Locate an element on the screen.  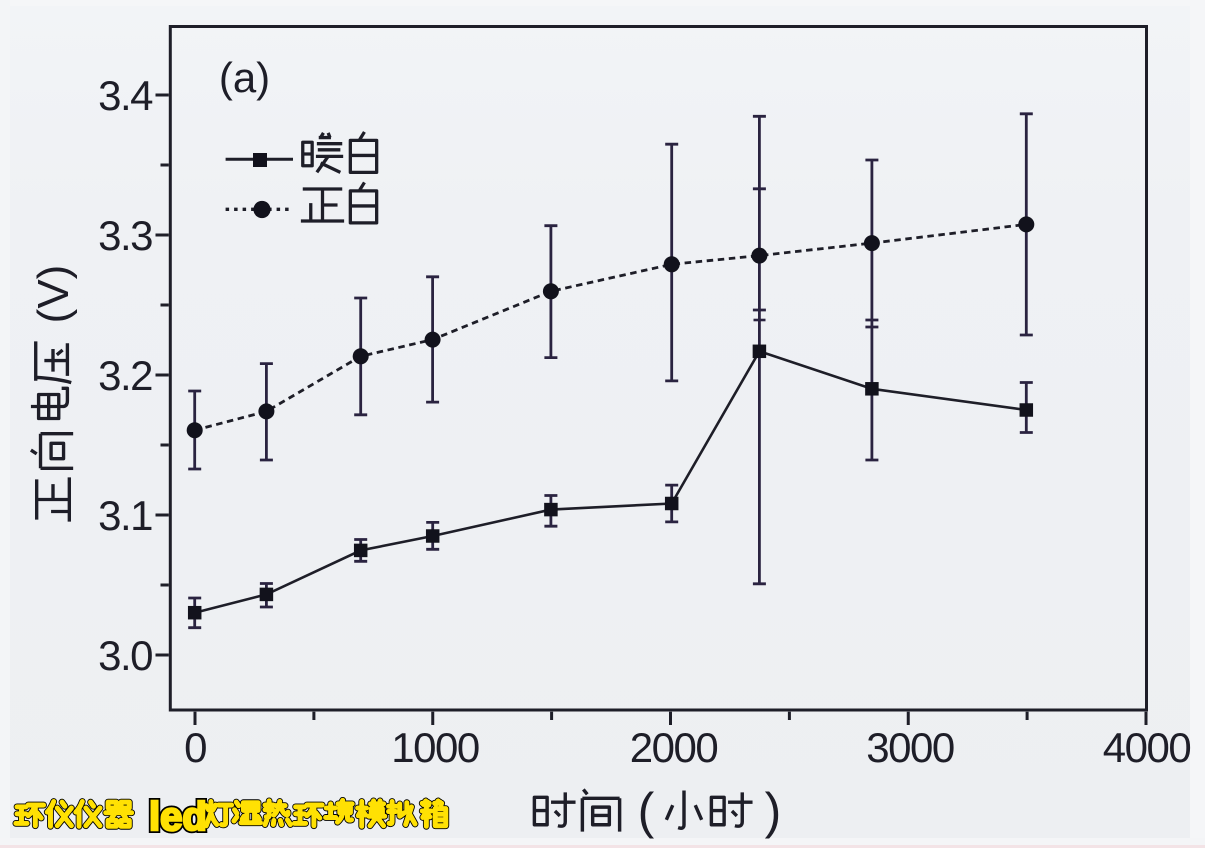
svg-text: 1000 is located at coordinates (435, 747).